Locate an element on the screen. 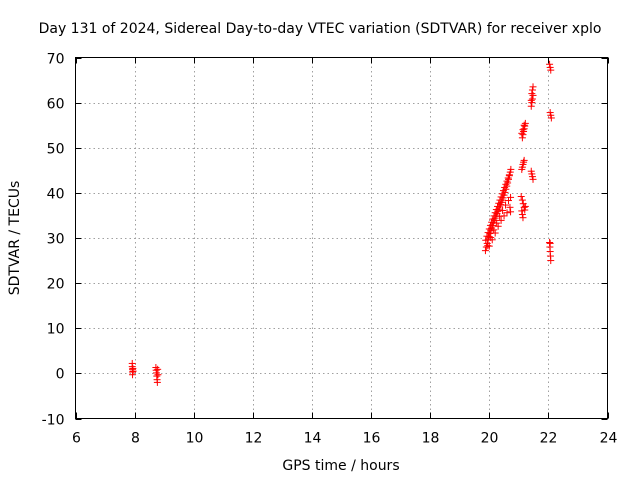 The image size is (640, 480). y-tick-label: 30 is located at coordinates (56, 240).